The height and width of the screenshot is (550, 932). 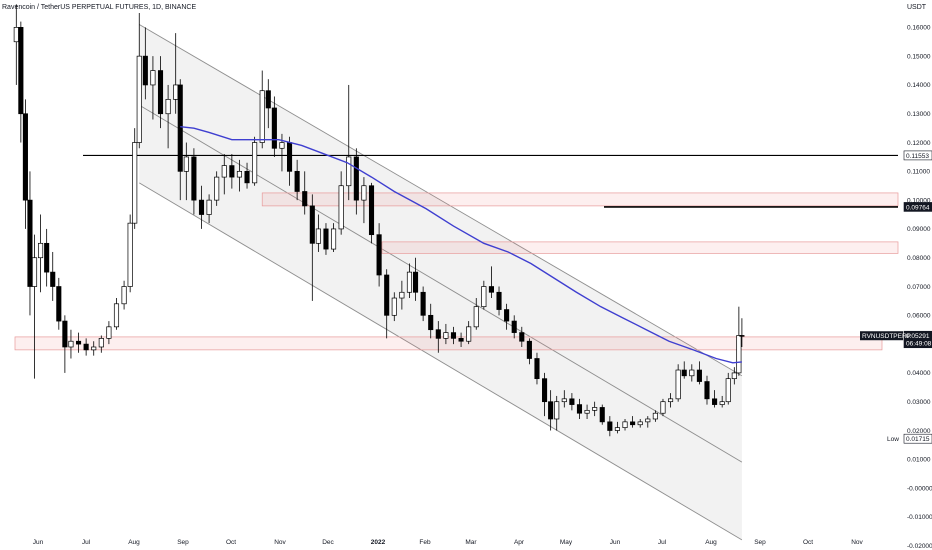 I want to click on y-tick-label: 0.09000, so click(x=919, y=229).